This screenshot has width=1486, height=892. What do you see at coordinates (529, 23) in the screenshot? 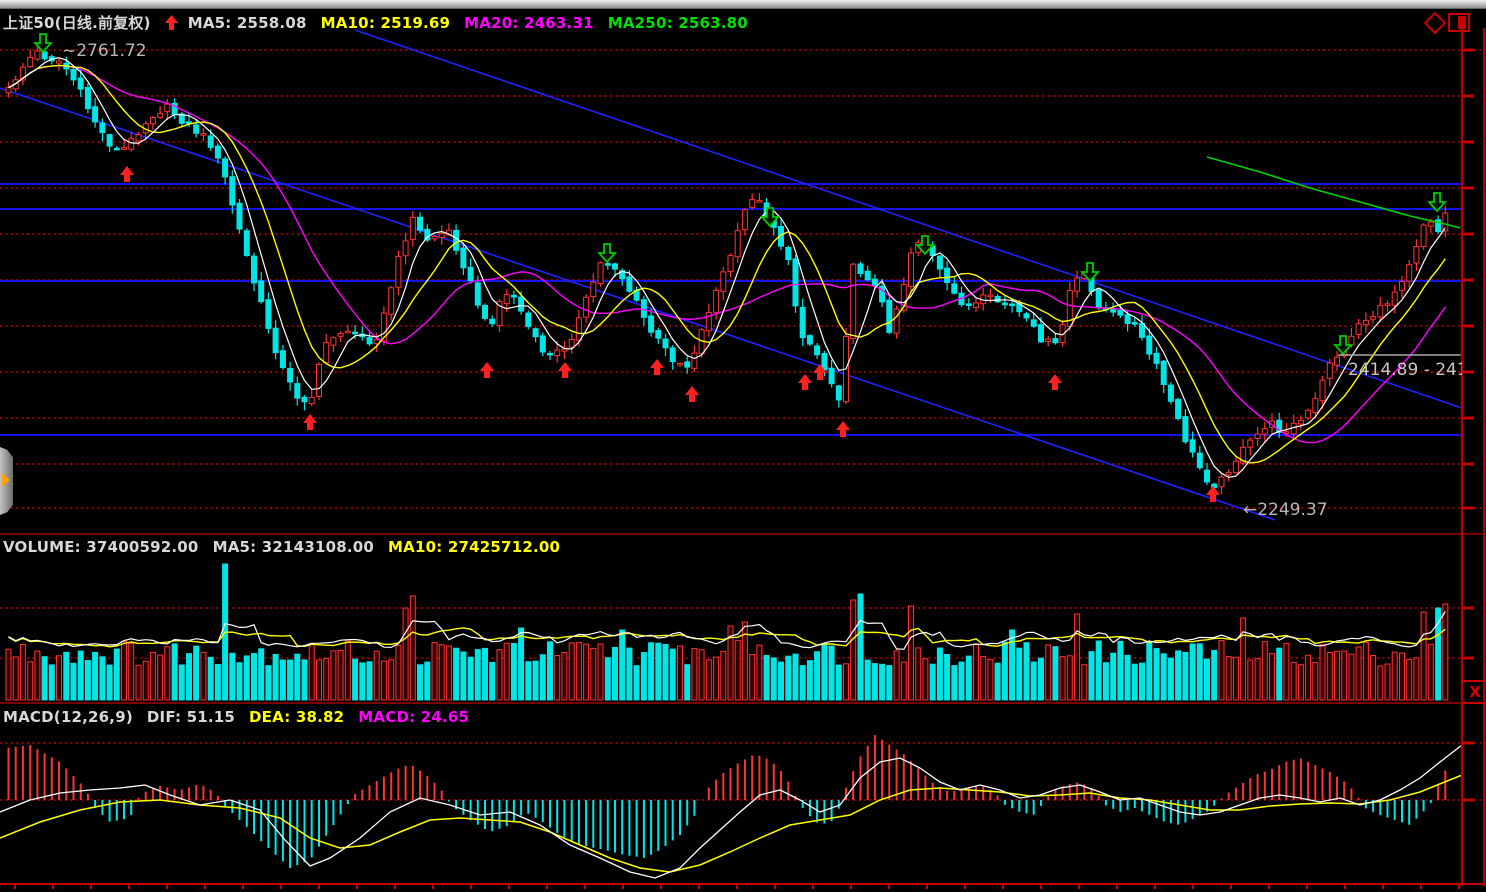
I see `ma-legend-item: MA20: 2463.31` at bounding box center [529, 23].